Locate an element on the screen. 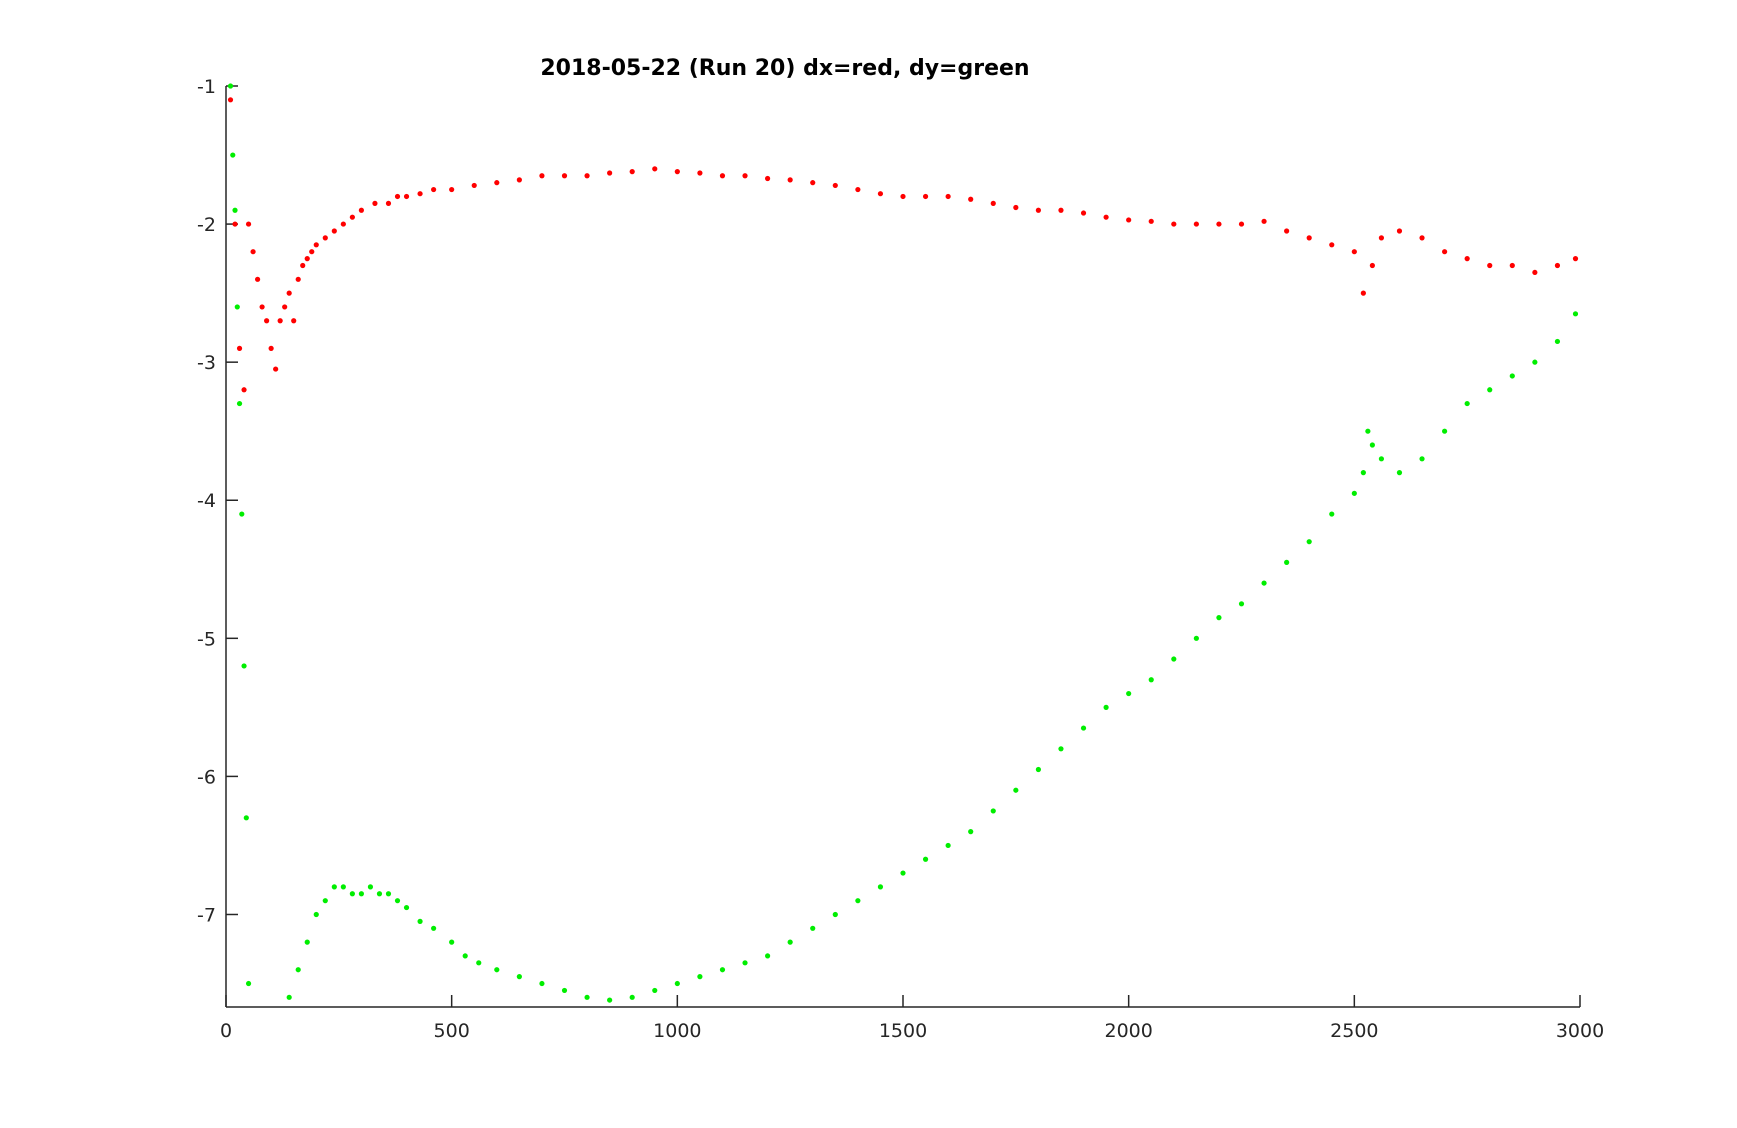 Image resolution: width=1737 pixels, height=1128 pixels. x-ticks: 0 500 1000 1500 2000 2500 3000 is located at coordinates (912, 1018).